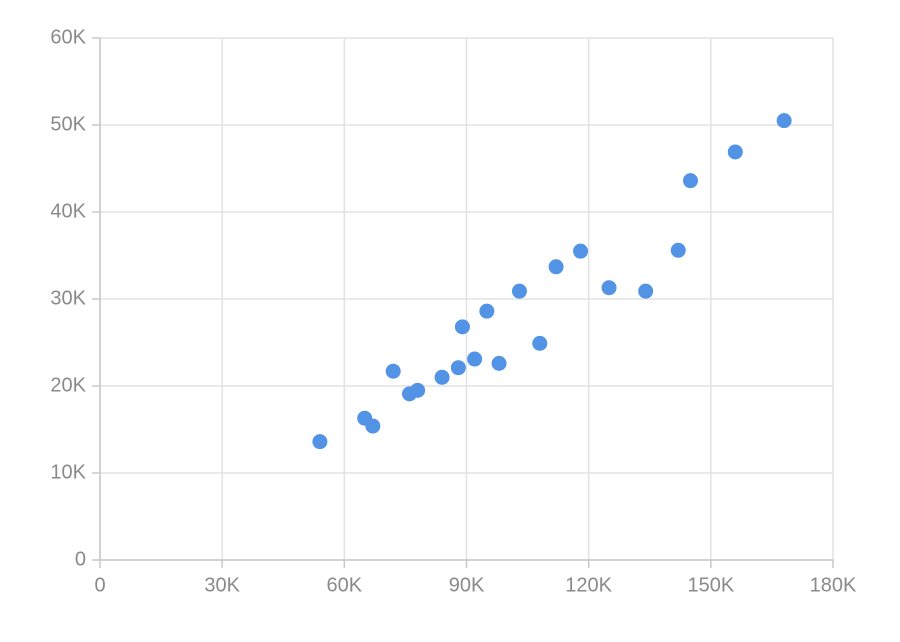 The width and height of the screenshot is (900, 642). What do you see at coordinates (99, 585) in the screenshot?
I see `x-tick-label: 0` at bounding box center [99, 585].